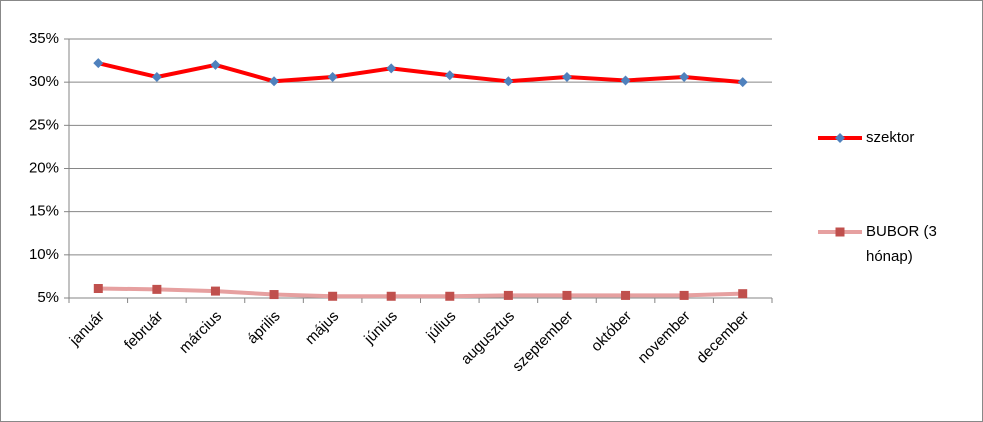  I want to click on y-tick-label: 15%, so click(44, 211).